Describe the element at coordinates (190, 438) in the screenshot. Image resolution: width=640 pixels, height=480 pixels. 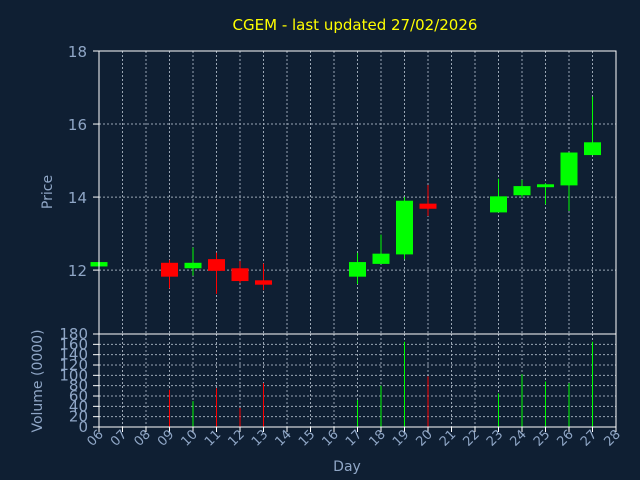
I see `date-tick-label: 10` at that location.